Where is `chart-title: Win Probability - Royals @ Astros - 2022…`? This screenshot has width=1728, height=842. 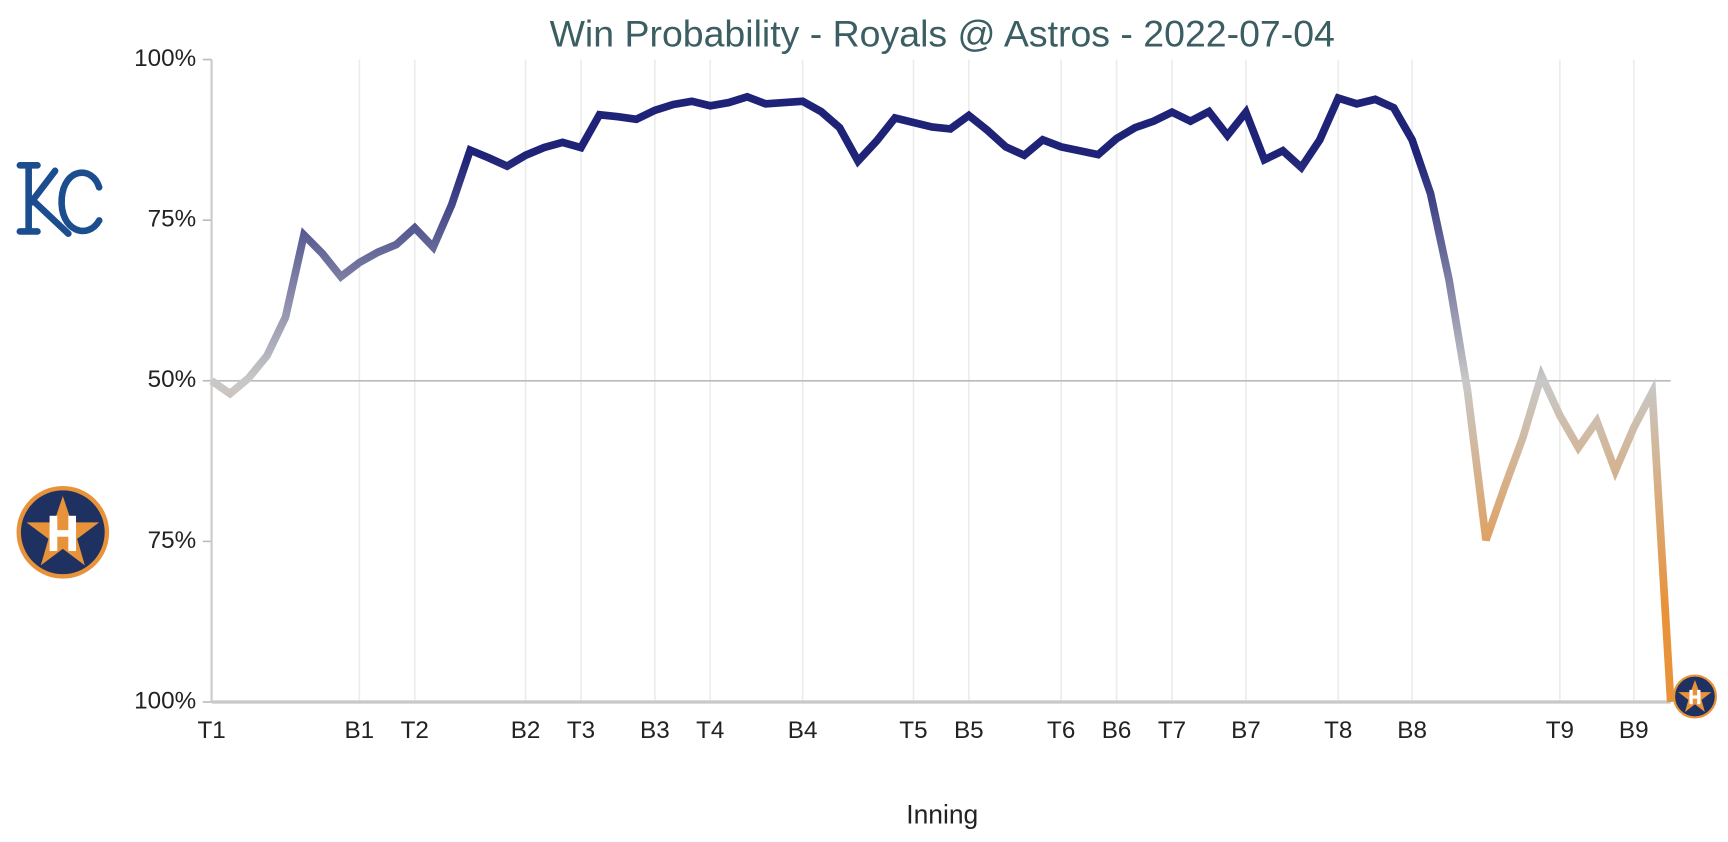
chart-title: Win Probability - Royals @ Astros - 2022… is located at coordinates (942, 33).